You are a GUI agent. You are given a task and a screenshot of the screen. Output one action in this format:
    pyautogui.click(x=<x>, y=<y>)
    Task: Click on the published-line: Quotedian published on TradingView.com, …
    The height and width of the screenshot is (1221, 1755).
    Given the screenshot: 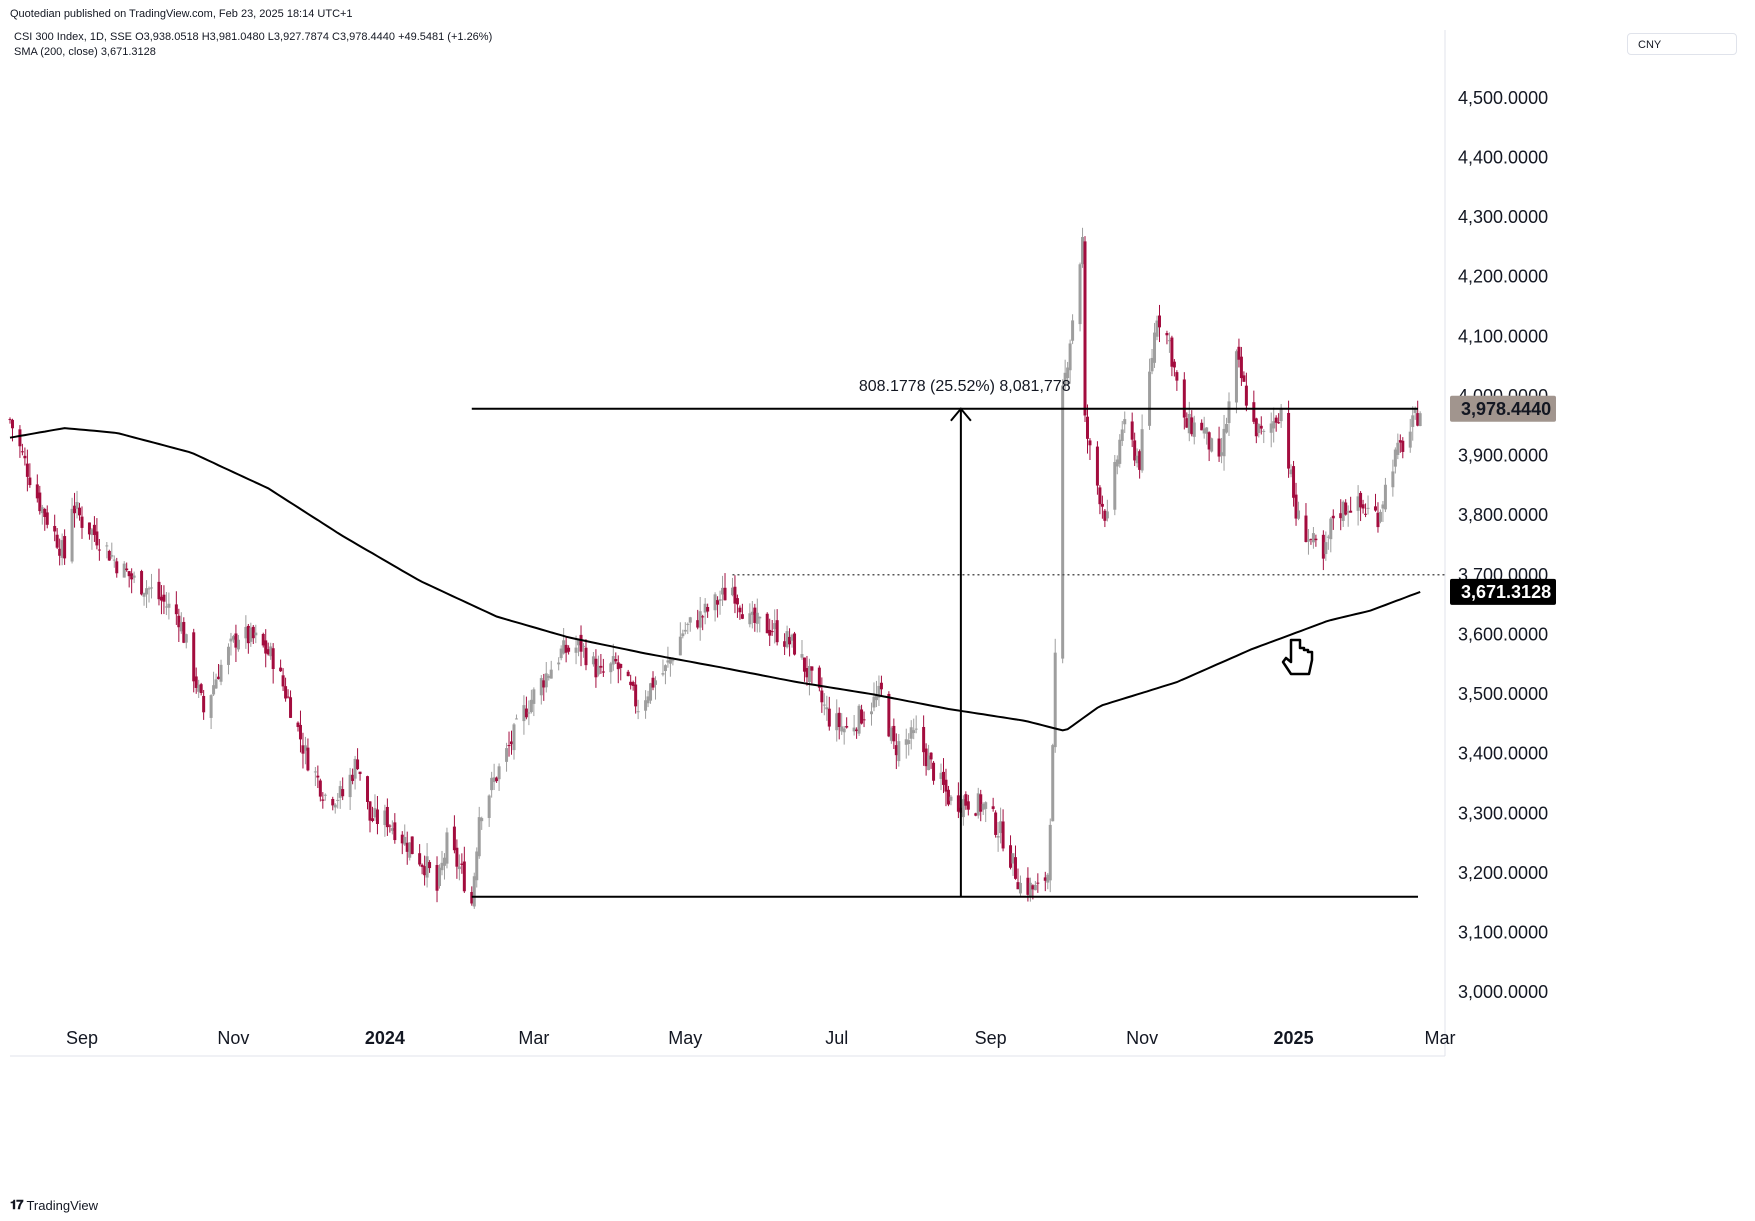 What is the action you would take?
    pyautogui.click(x=181, y=14)
    